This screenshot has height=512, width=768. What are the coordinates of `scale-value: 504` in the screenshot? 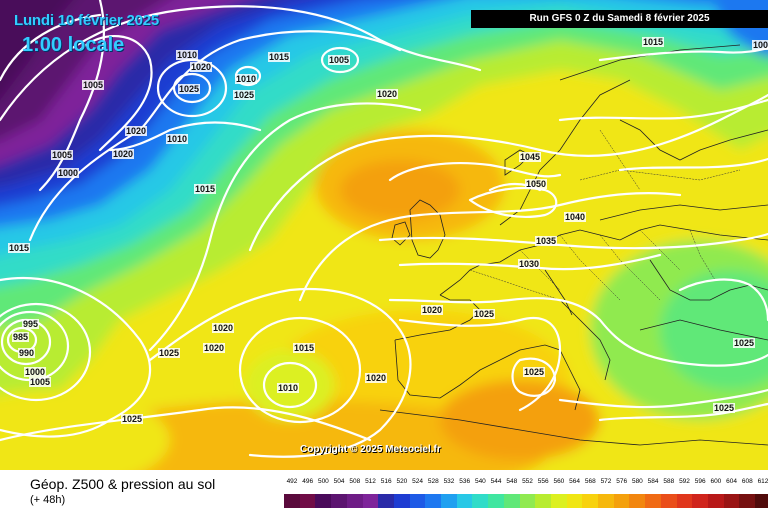 It's located at (339, 481).